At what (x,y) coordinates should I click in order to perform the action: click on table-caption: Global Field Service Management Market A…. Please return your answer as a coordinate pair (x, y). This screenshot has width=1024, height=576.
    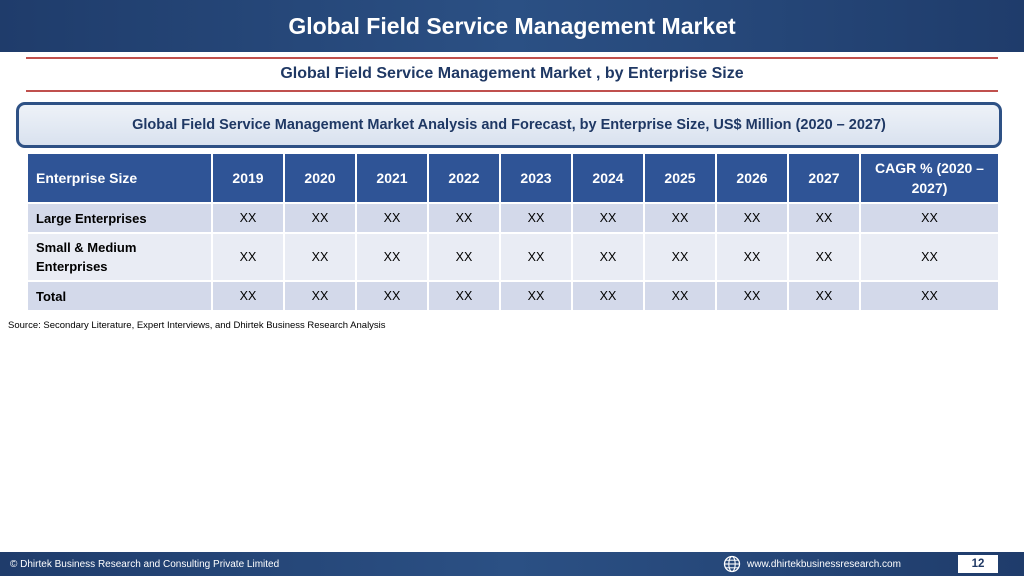
    Looking at the image, I should click on (509, 125).